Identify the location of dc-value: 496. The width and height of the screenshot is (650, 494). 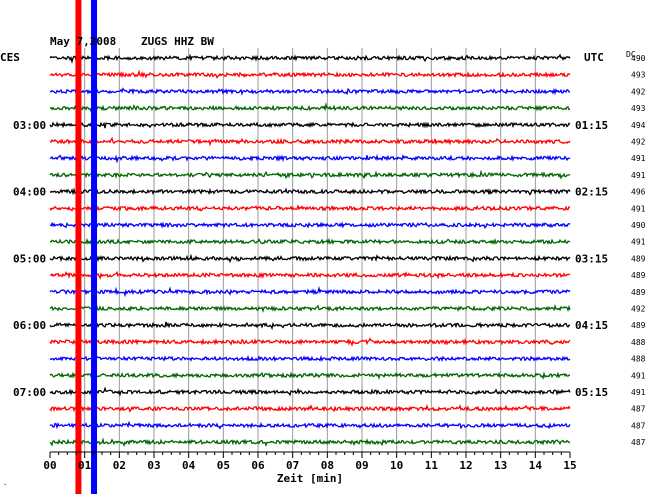
(638, 192).